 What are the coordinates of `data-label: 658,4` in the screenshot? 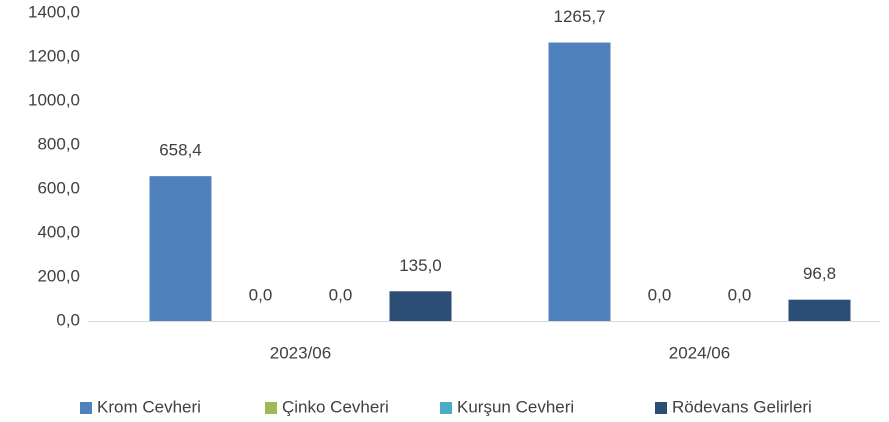 It's located at (180, 150).